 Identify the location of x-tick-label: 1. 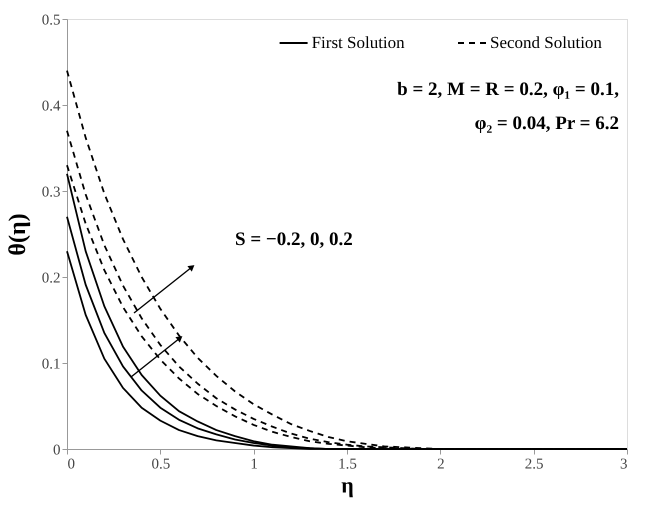
(254, 464).